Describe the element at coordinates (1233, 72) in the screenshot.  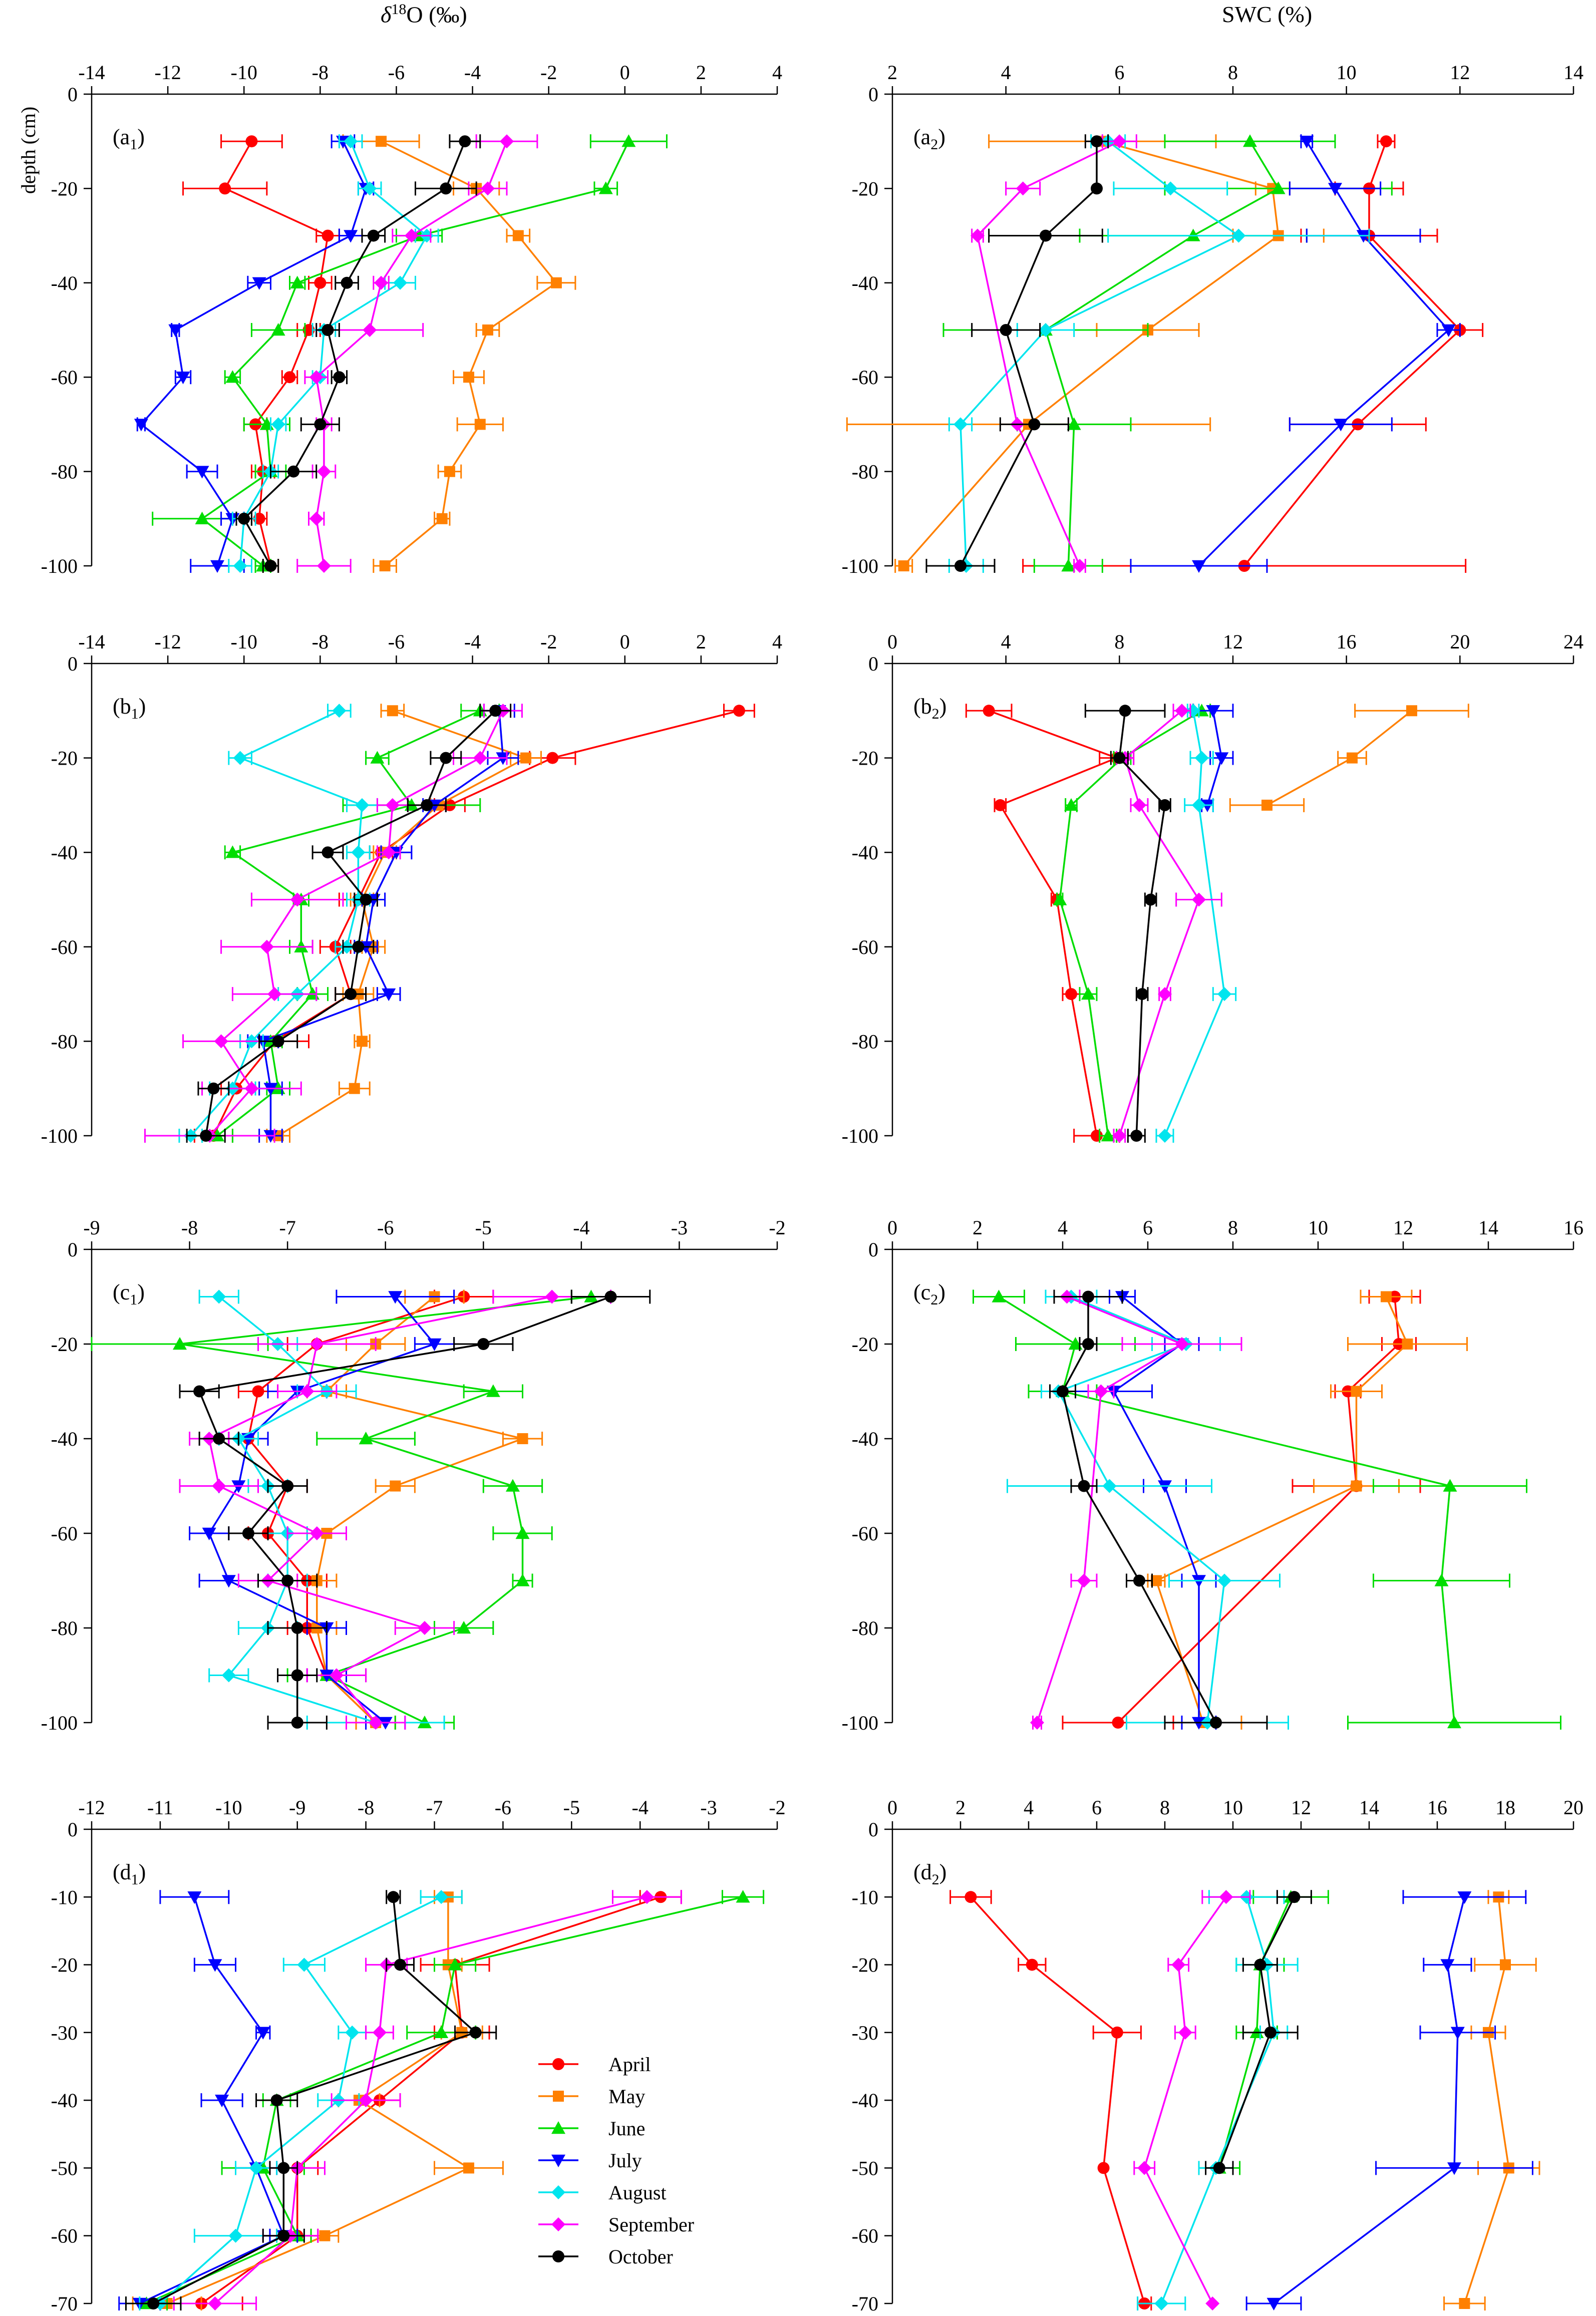
I see `x-tick-label: 8` at that location.